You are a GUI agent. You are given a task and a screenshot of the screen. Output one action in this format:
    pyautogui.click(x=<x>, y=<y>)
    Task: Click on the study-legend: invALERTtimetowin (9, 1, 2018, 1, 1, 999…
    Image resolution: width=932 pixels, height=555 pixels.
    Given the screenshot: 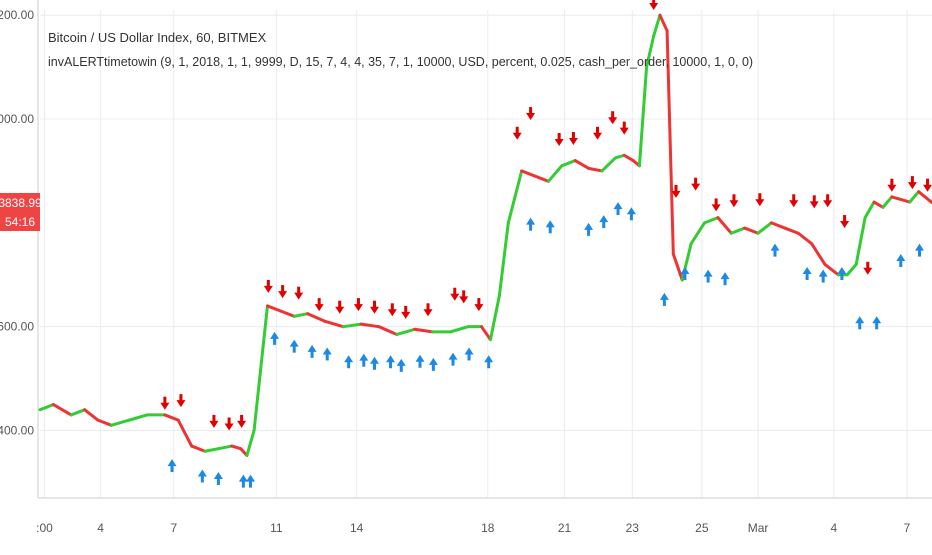 What is the action you would take?
    pyautogui.click(x=400, y=62)
    